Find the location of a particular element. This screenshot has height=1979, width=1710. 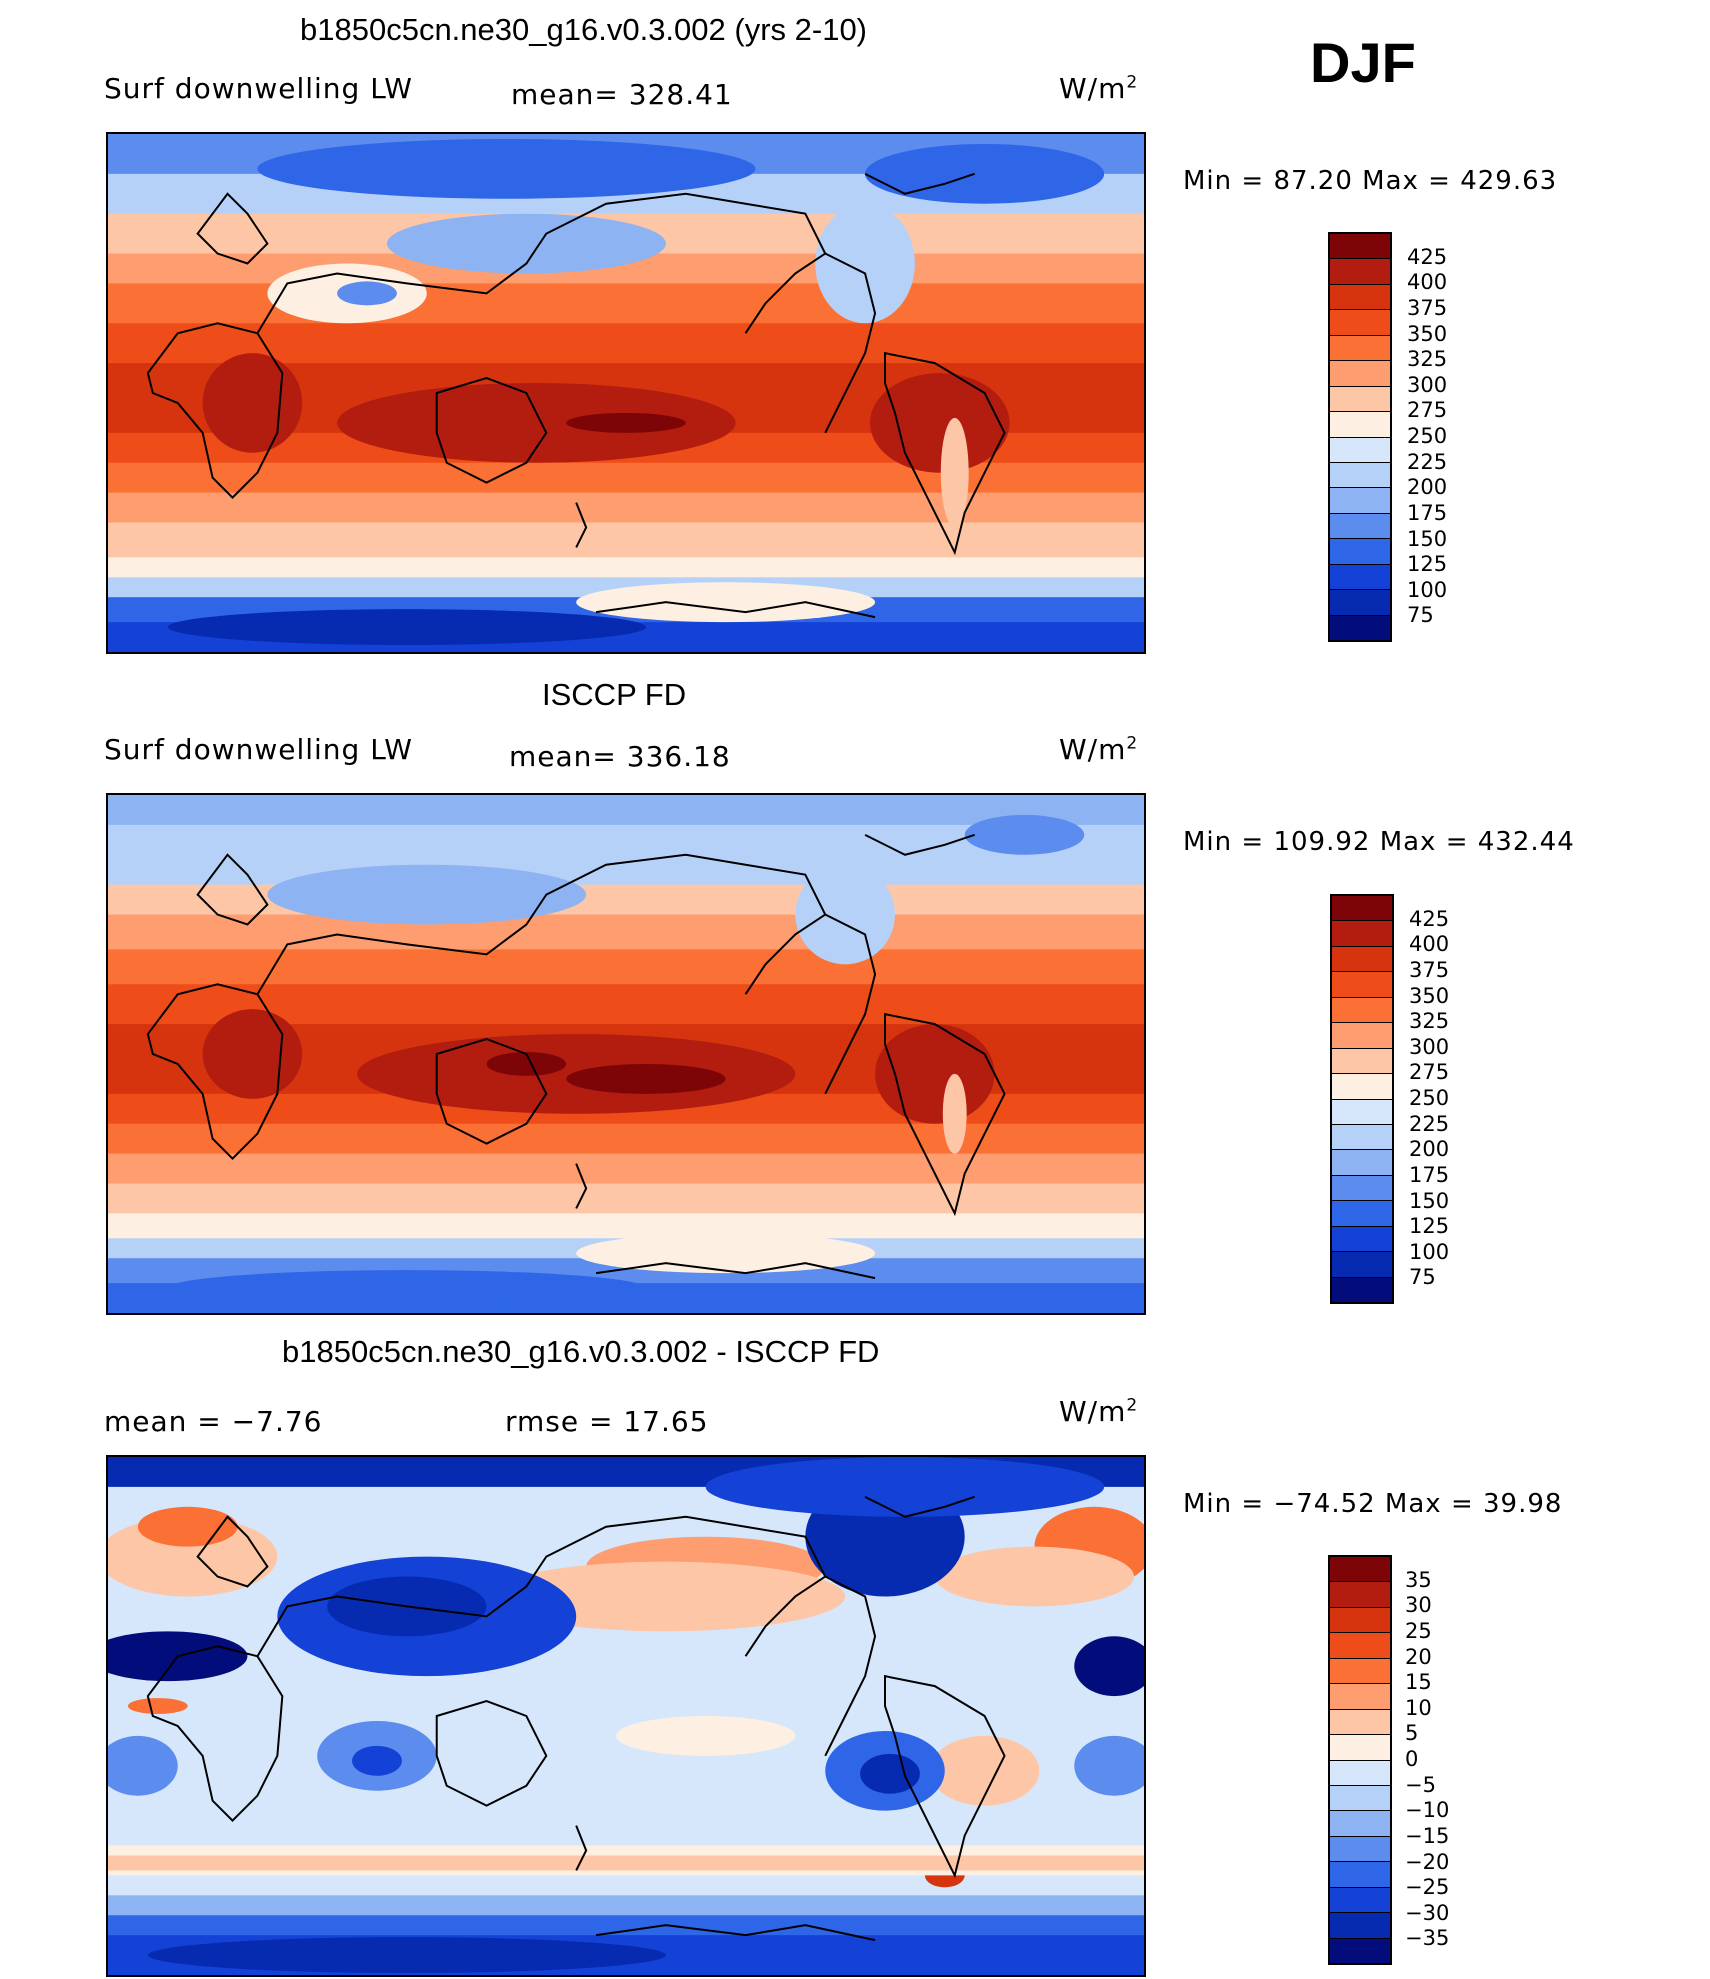

colorbar-tick-label: 30 is located at coordinates (1418, 1605).